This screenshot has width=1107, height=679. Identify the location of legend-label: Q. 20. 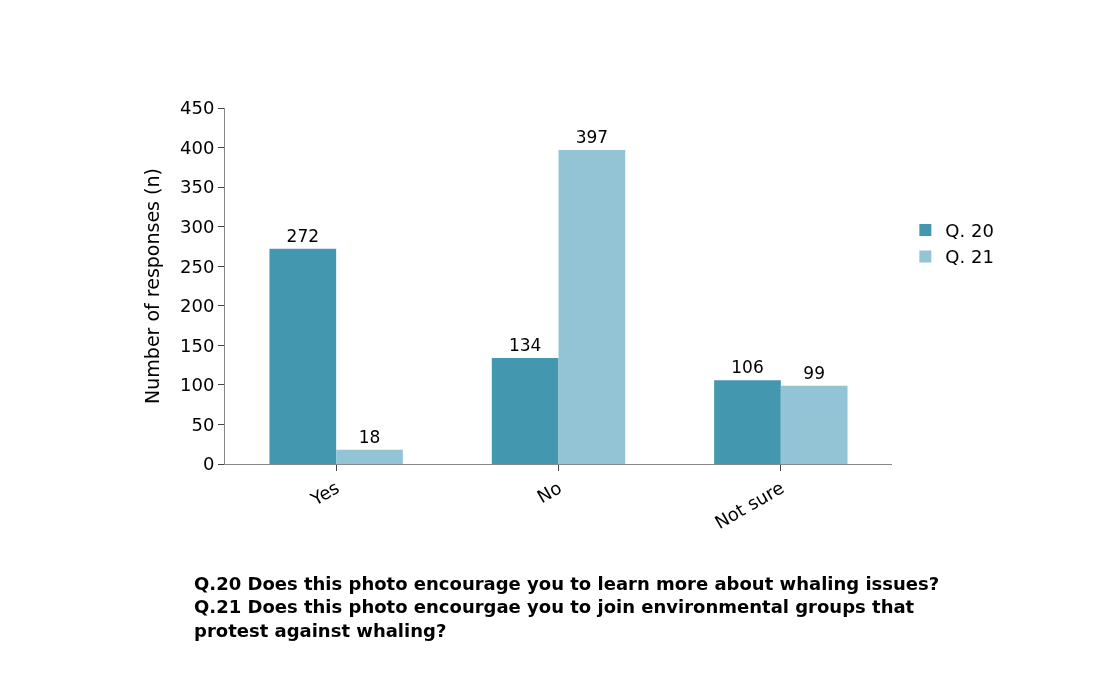
(969, 230).